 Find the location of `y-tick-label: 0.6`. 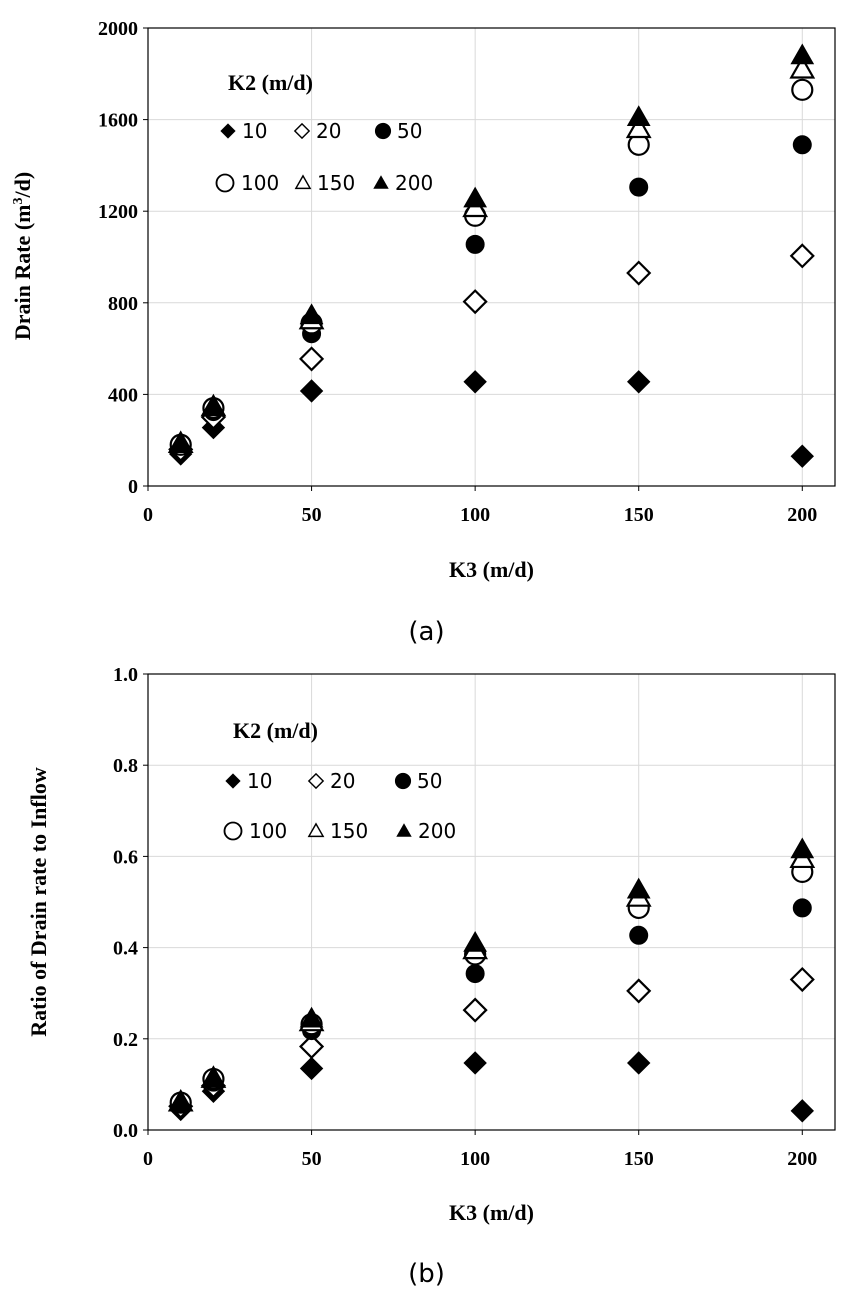

y-tick-label: 0.6 is located at coordinates (125, 857).